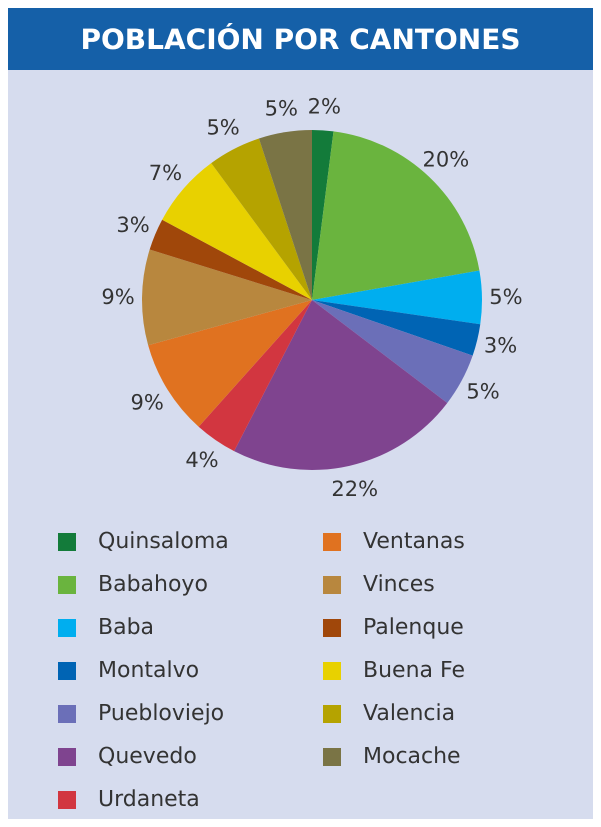 The image size is (601, 827). Describe the element at coordinates (413, 627) in the screenshot. I see `legend-label: Palenque` at that location.